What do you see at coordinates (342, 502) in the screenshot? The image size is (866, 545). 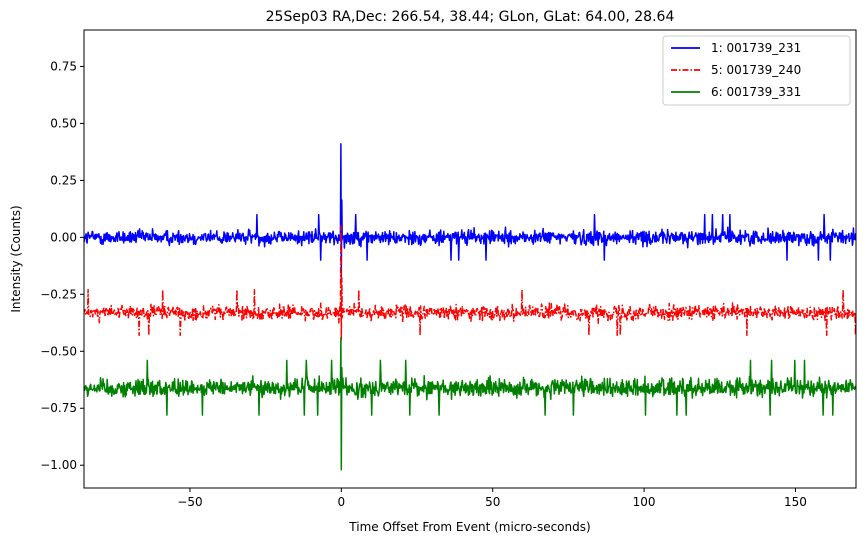 I see `x-tick-label: 0` at bounding box center [342, 502].